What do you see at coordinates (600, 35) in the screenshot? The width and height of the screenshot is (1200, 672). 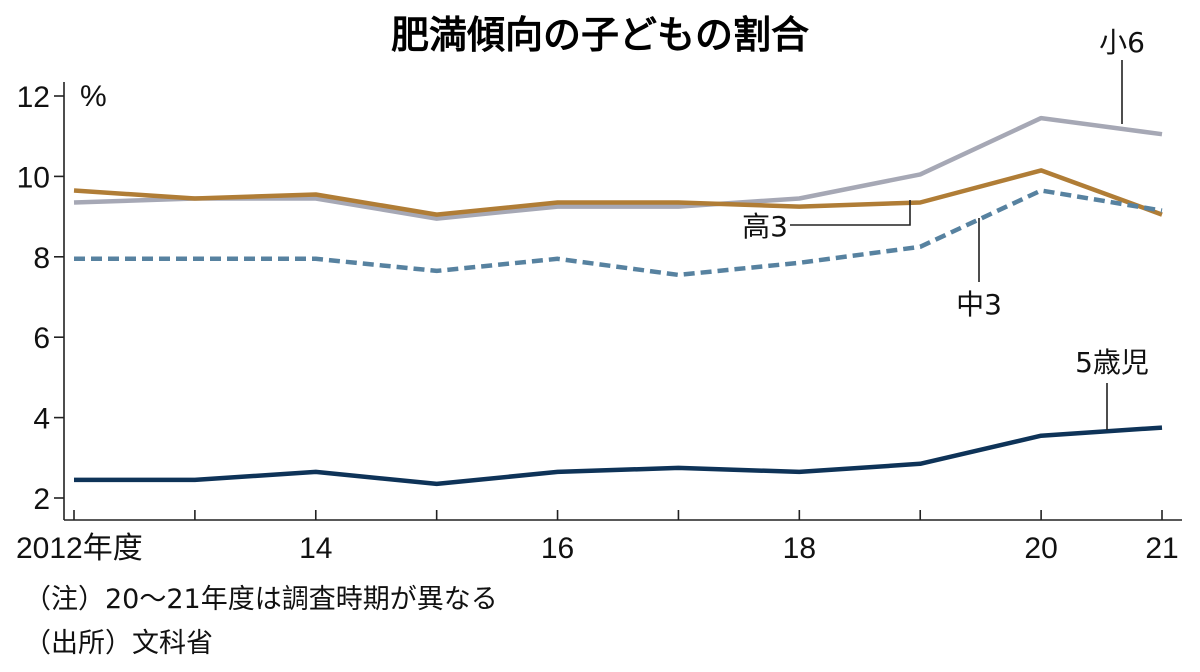 I see `chart-title: 肥満傾向の子どもの割合` at bounding box center [600, 35].